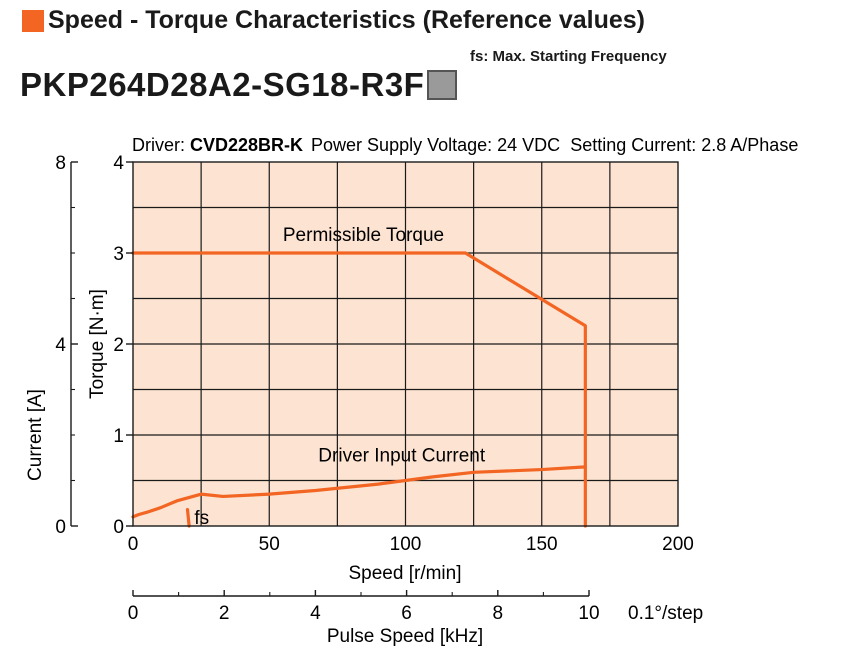 Image resolution: width=857 pixels, height=665 pixels. Describe the element at coordinates (97, 344) in the screenshot. I see `y-axis-label: Torque [N·m]` at that location.